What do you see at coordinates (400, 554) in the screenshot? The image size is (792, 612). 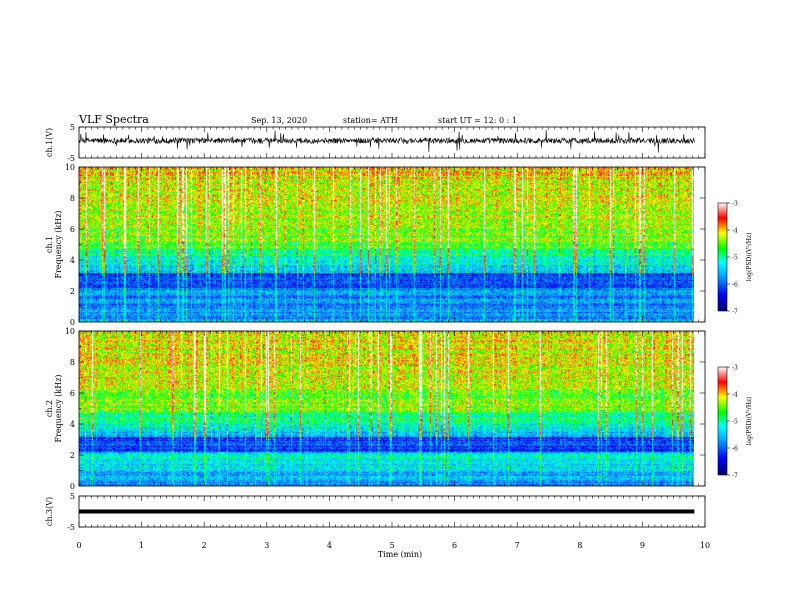 I see `time-axis-label: Time (min)` at bounding box center [400, 554].